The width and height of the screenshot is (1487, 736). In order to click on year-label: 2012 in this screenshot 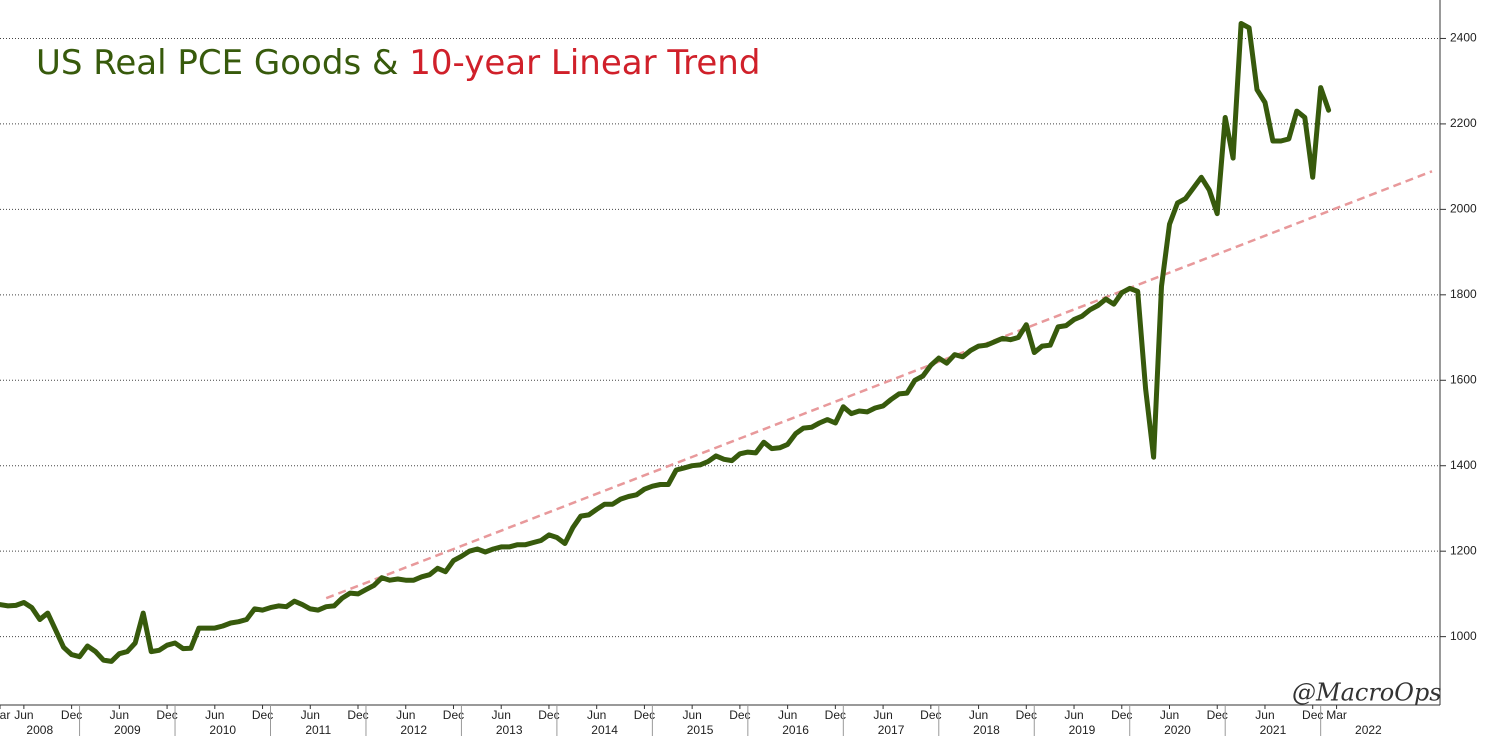, I will do `click(413, 729)`.